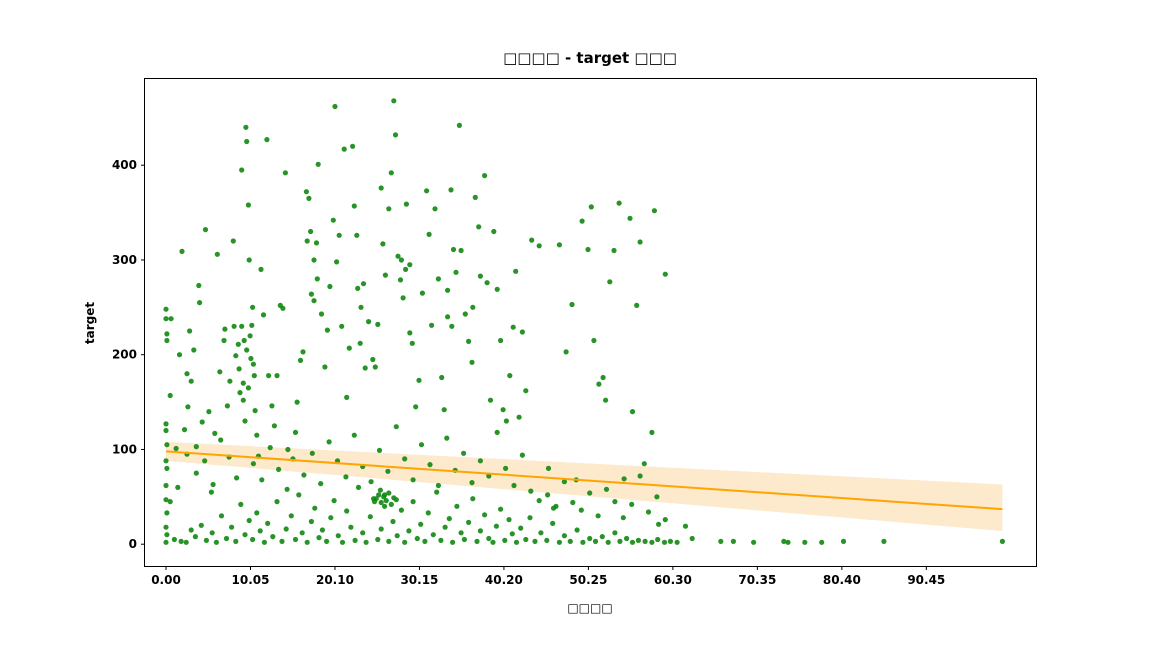  I want to click on confidence-band, so click(584, 486).